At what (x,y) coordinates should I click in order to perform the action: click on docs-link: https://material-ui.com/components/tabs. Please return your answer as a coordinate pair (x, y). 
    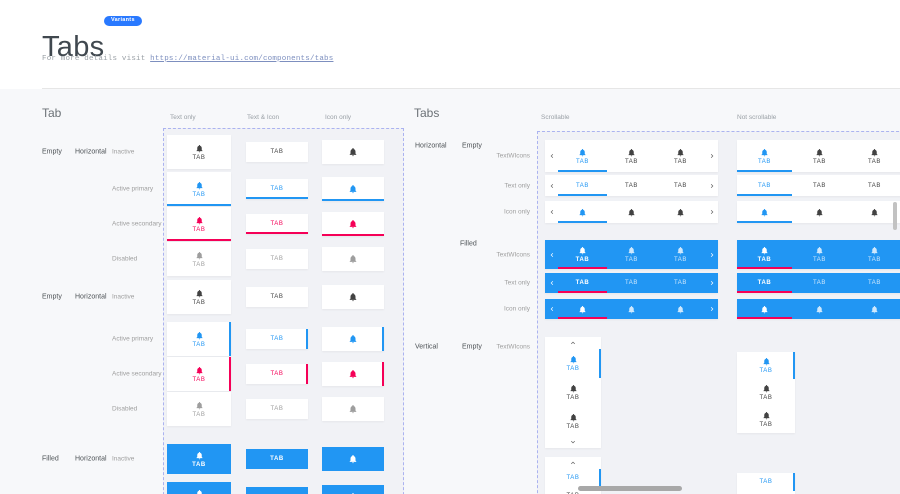
    Looking at the image, I should click on (242, 59).